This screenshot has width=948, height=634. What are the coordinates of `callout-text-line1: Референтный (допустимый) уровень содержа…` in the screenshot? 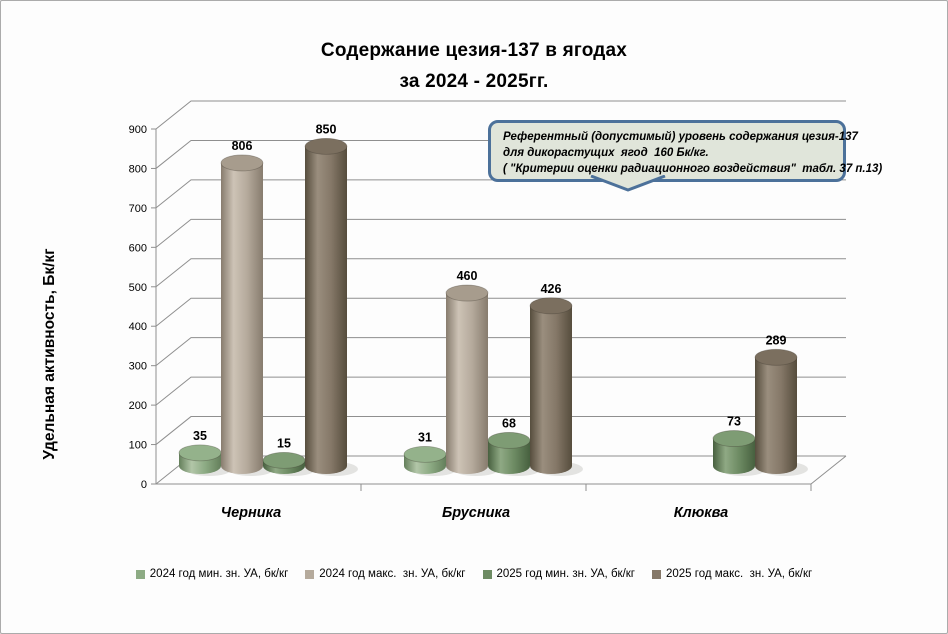 It's located at (680, 137).